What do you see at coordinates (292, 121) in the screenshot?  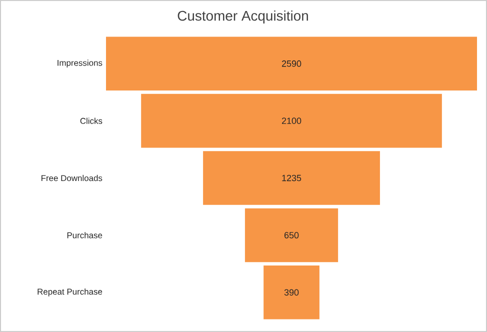 I see `data-label: 2100` at bounding box center [292, 121].